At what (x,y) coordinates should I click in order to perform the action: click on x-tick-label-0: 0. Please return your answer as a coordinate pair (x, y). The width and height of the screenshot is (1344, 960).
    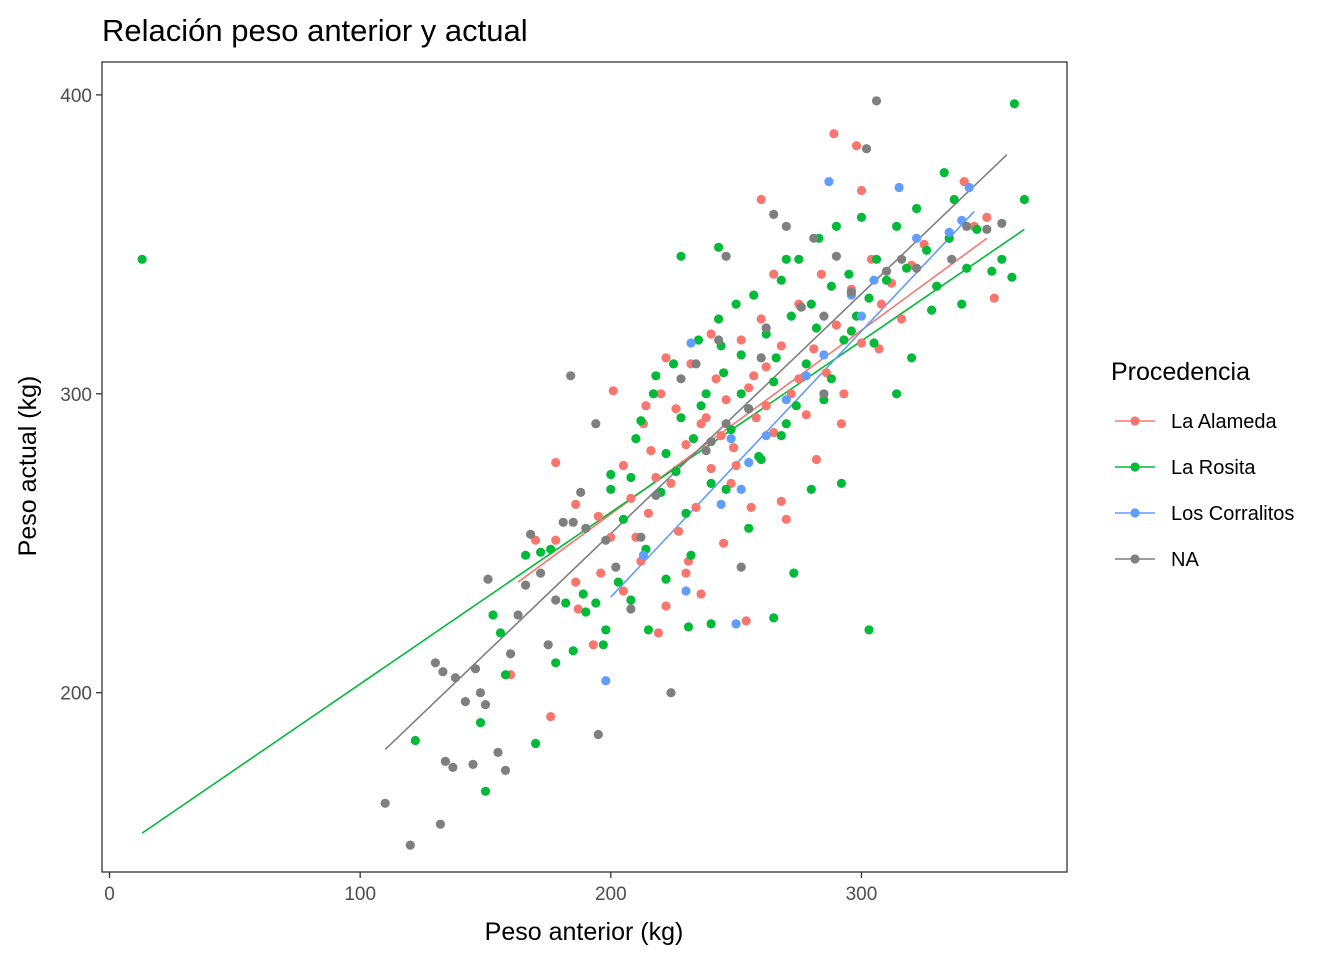
    Looking at the image, I should click on (109, 894).